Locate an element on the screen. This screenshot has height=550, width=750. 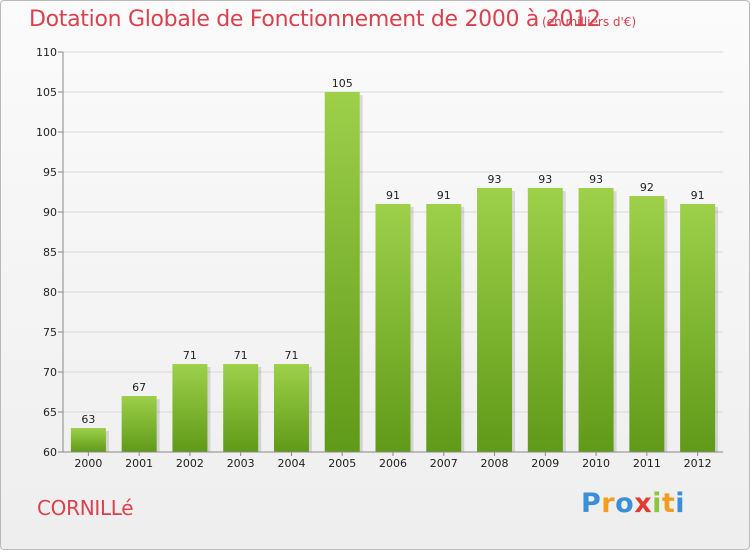
bar-2011 is located at coordinates (647, 324).